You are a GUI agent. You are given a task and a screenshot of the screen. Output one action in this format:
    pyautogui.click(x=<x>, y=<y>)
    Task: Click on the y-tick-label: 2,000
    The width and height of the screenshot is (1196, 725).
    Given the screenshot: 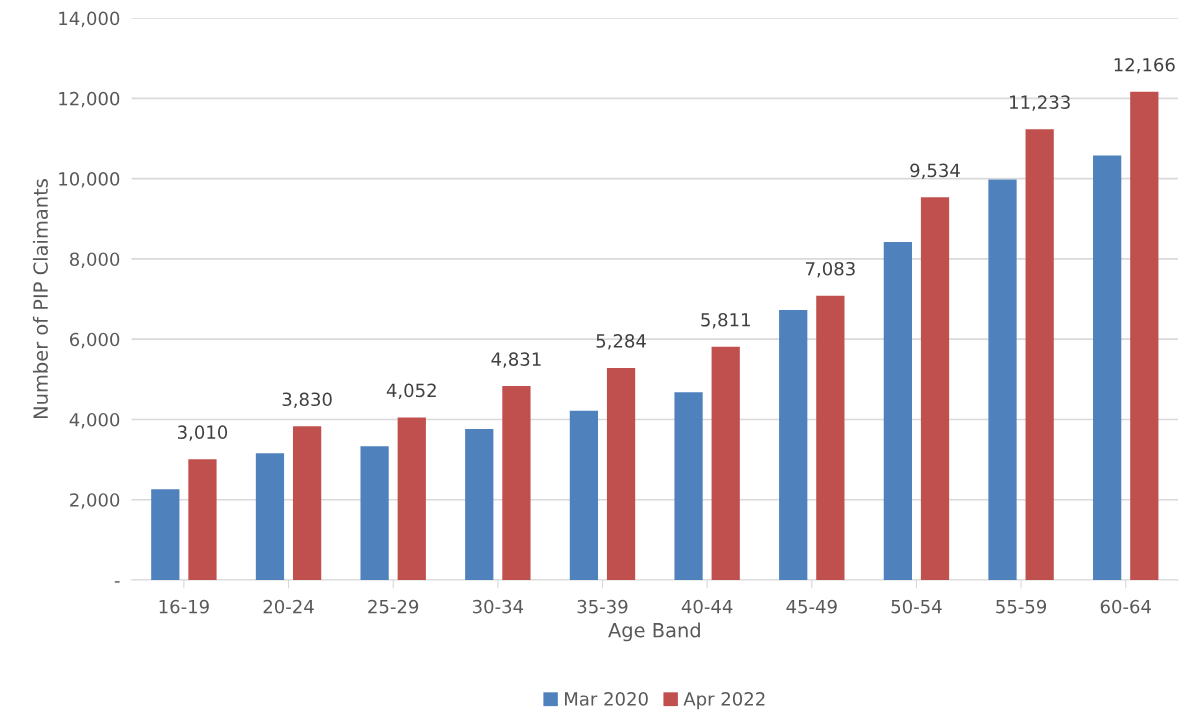 What is the action you would take?
    pyautogui.click(x=95, y=501)
    